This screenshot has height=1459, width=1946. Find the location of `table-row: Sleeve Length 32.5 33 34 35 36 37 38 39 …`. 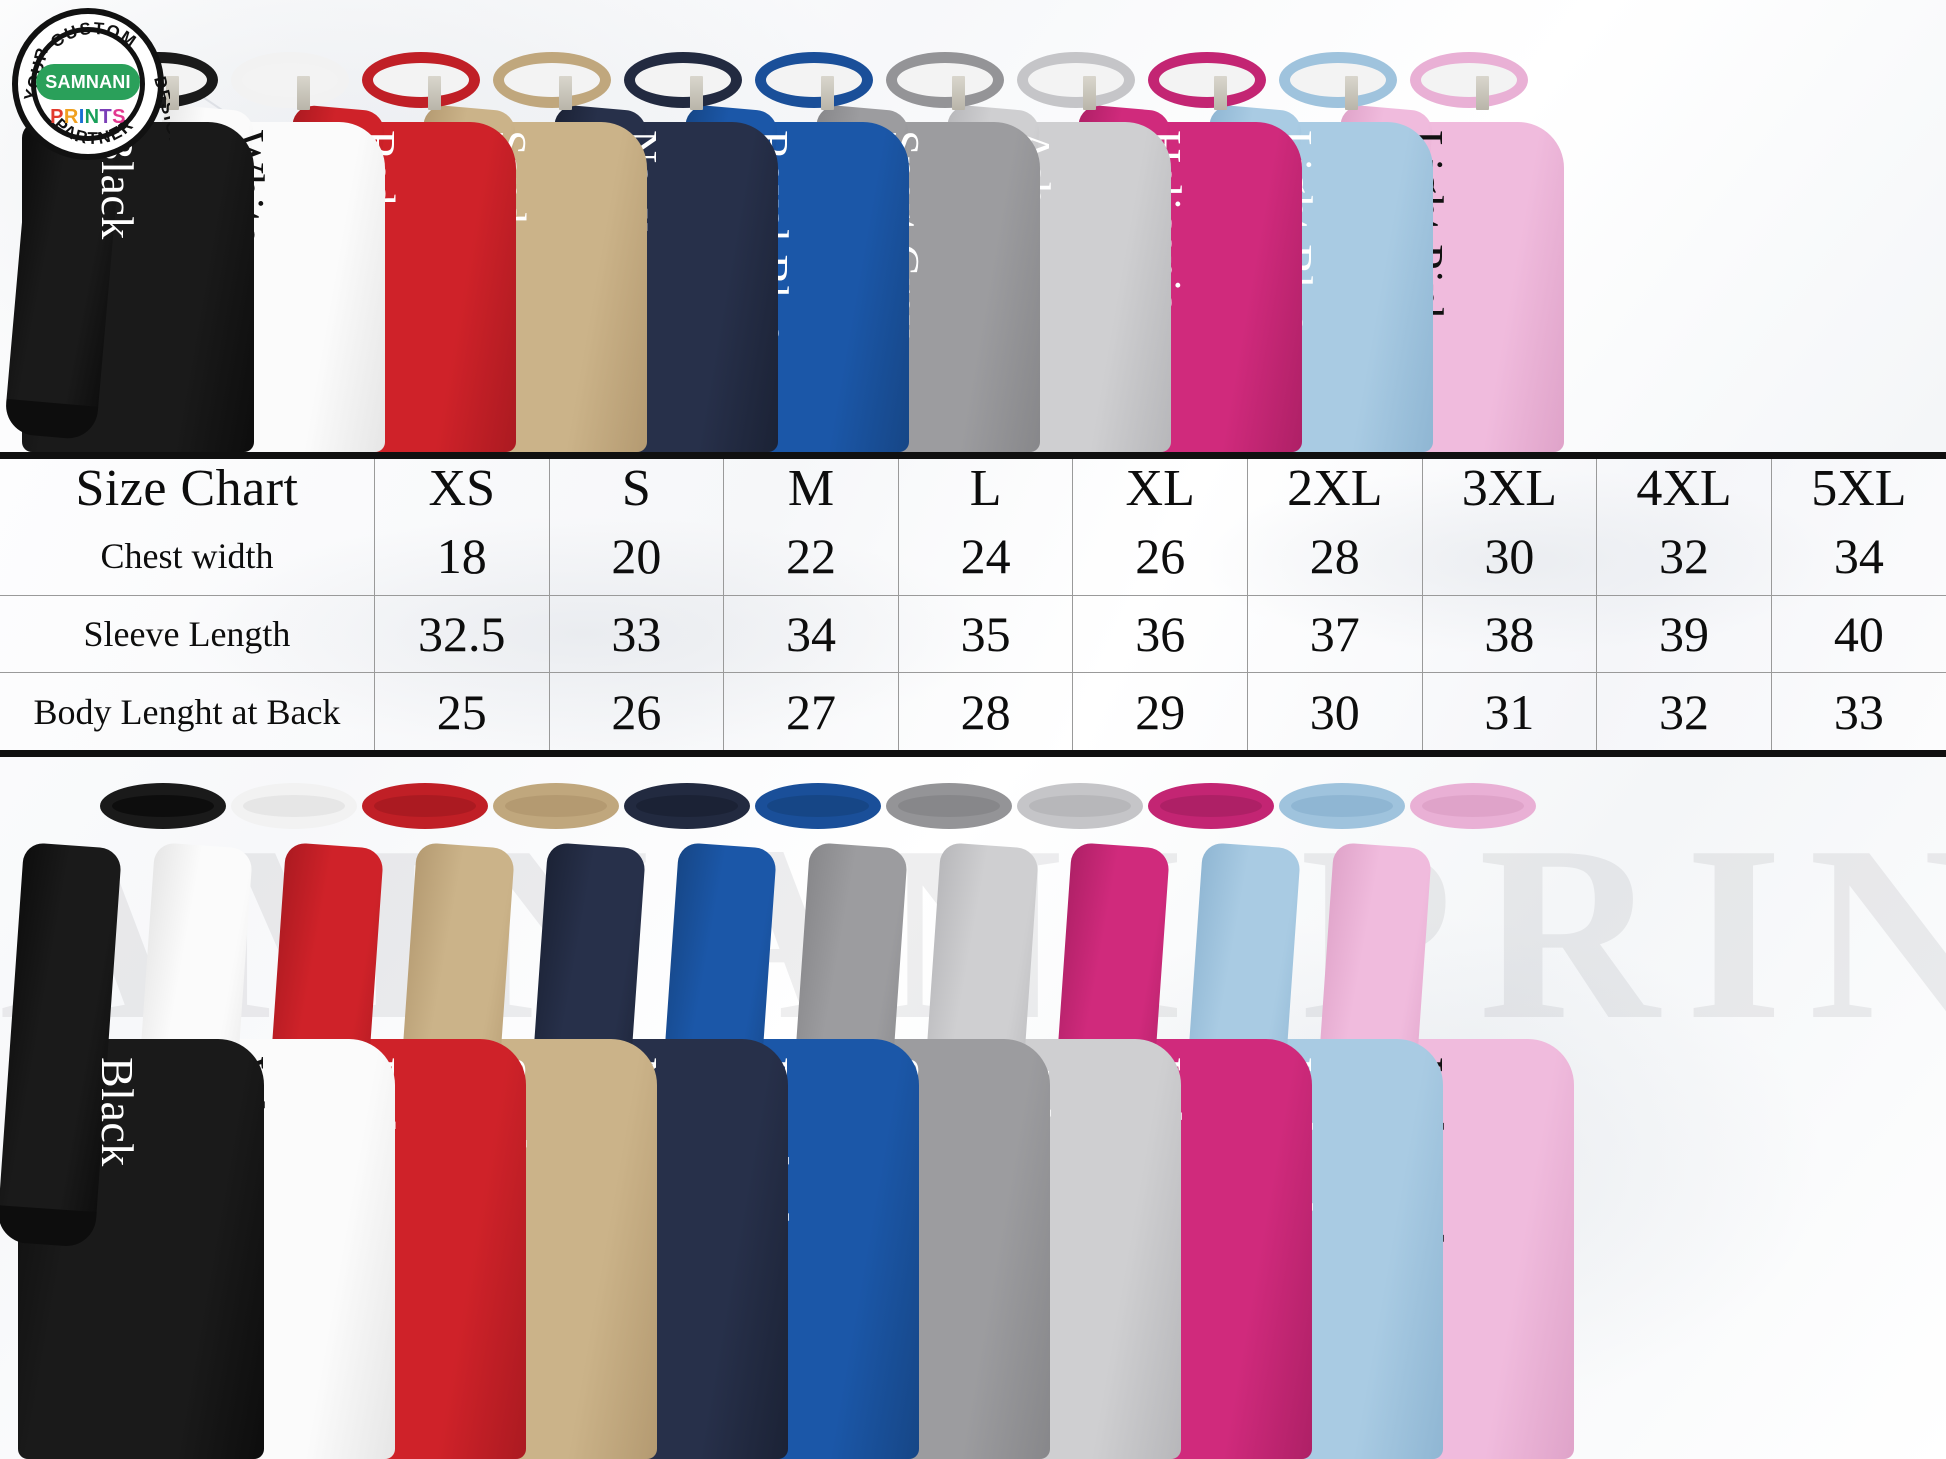

table-row: Sleeve Length 32.5 33 34 35 36 37 38 39 … is located at coordinates (973, 634).